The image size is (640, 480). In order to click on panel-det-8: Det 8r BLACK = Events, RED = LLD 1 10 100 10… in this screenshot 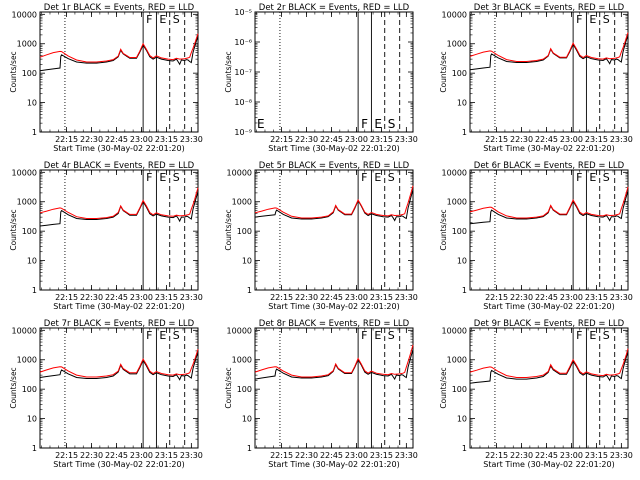, I will do `click(321, 394)`.